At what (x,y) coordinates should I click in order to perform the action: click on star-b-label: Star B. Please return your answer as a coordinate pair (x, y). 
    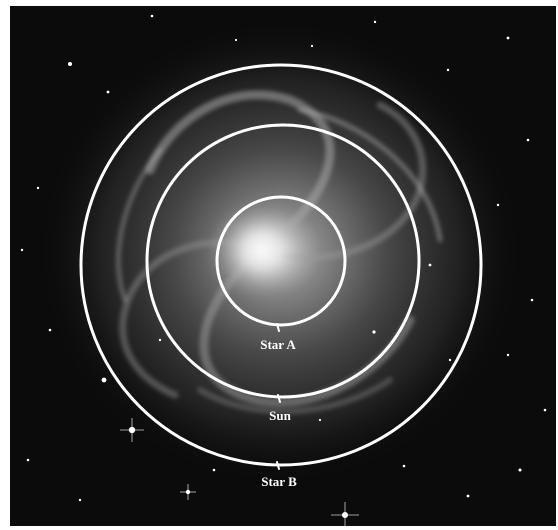
    Looking at the image, I should click on (279, 481).